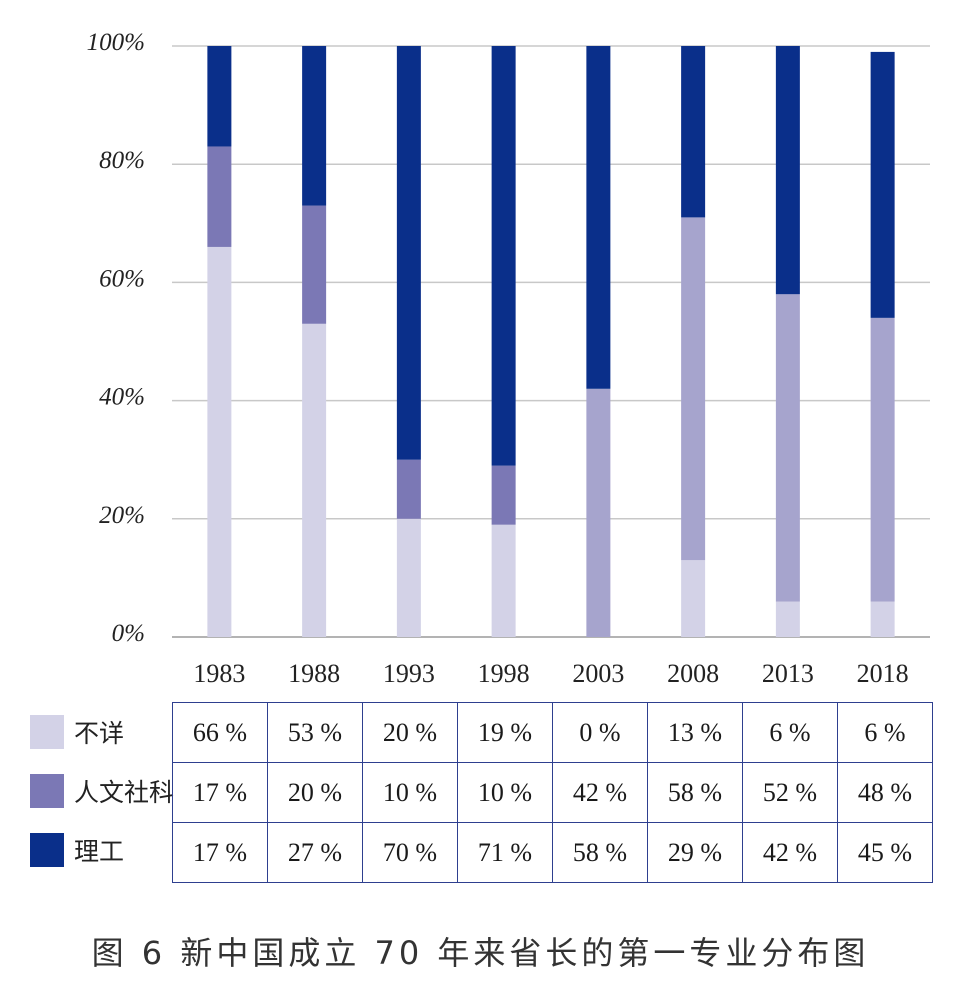  I want to click on table-cell-2018-1: 48 %, so click(885, 792).